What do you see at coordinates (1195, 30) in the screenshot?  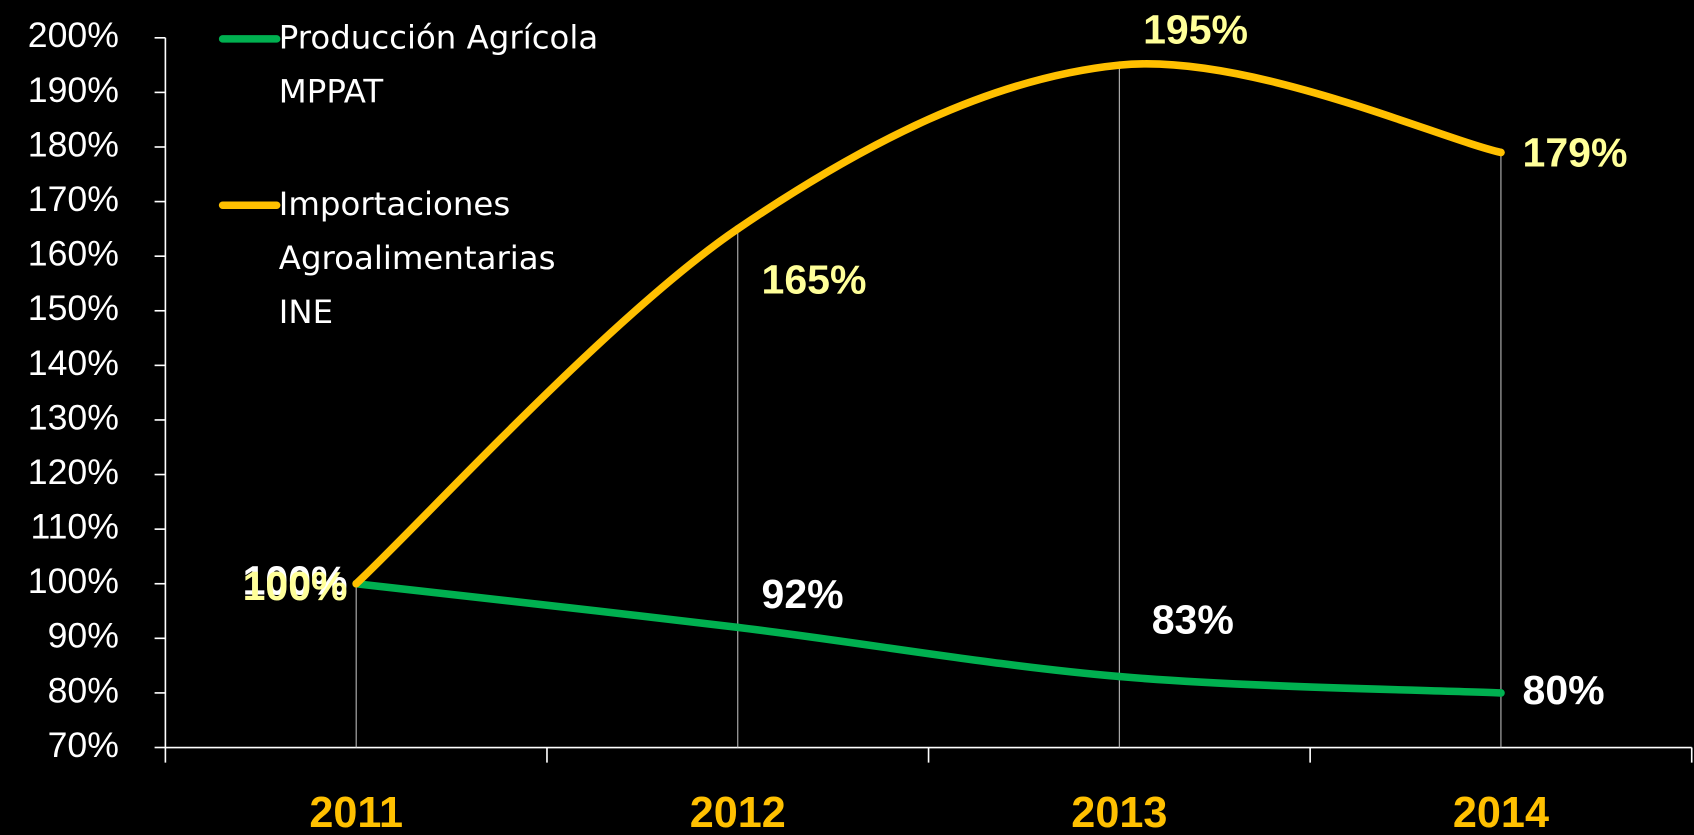 I see `data-label: 195%` at bounding box center [1195, 30].